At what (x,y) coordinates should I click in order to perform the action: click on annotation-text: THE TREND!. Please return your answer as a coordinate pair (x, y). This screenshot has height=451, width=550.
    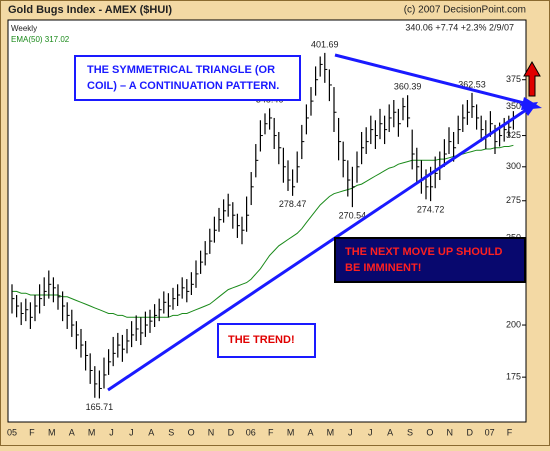
    Looking at the image, I should click on (261, 340).